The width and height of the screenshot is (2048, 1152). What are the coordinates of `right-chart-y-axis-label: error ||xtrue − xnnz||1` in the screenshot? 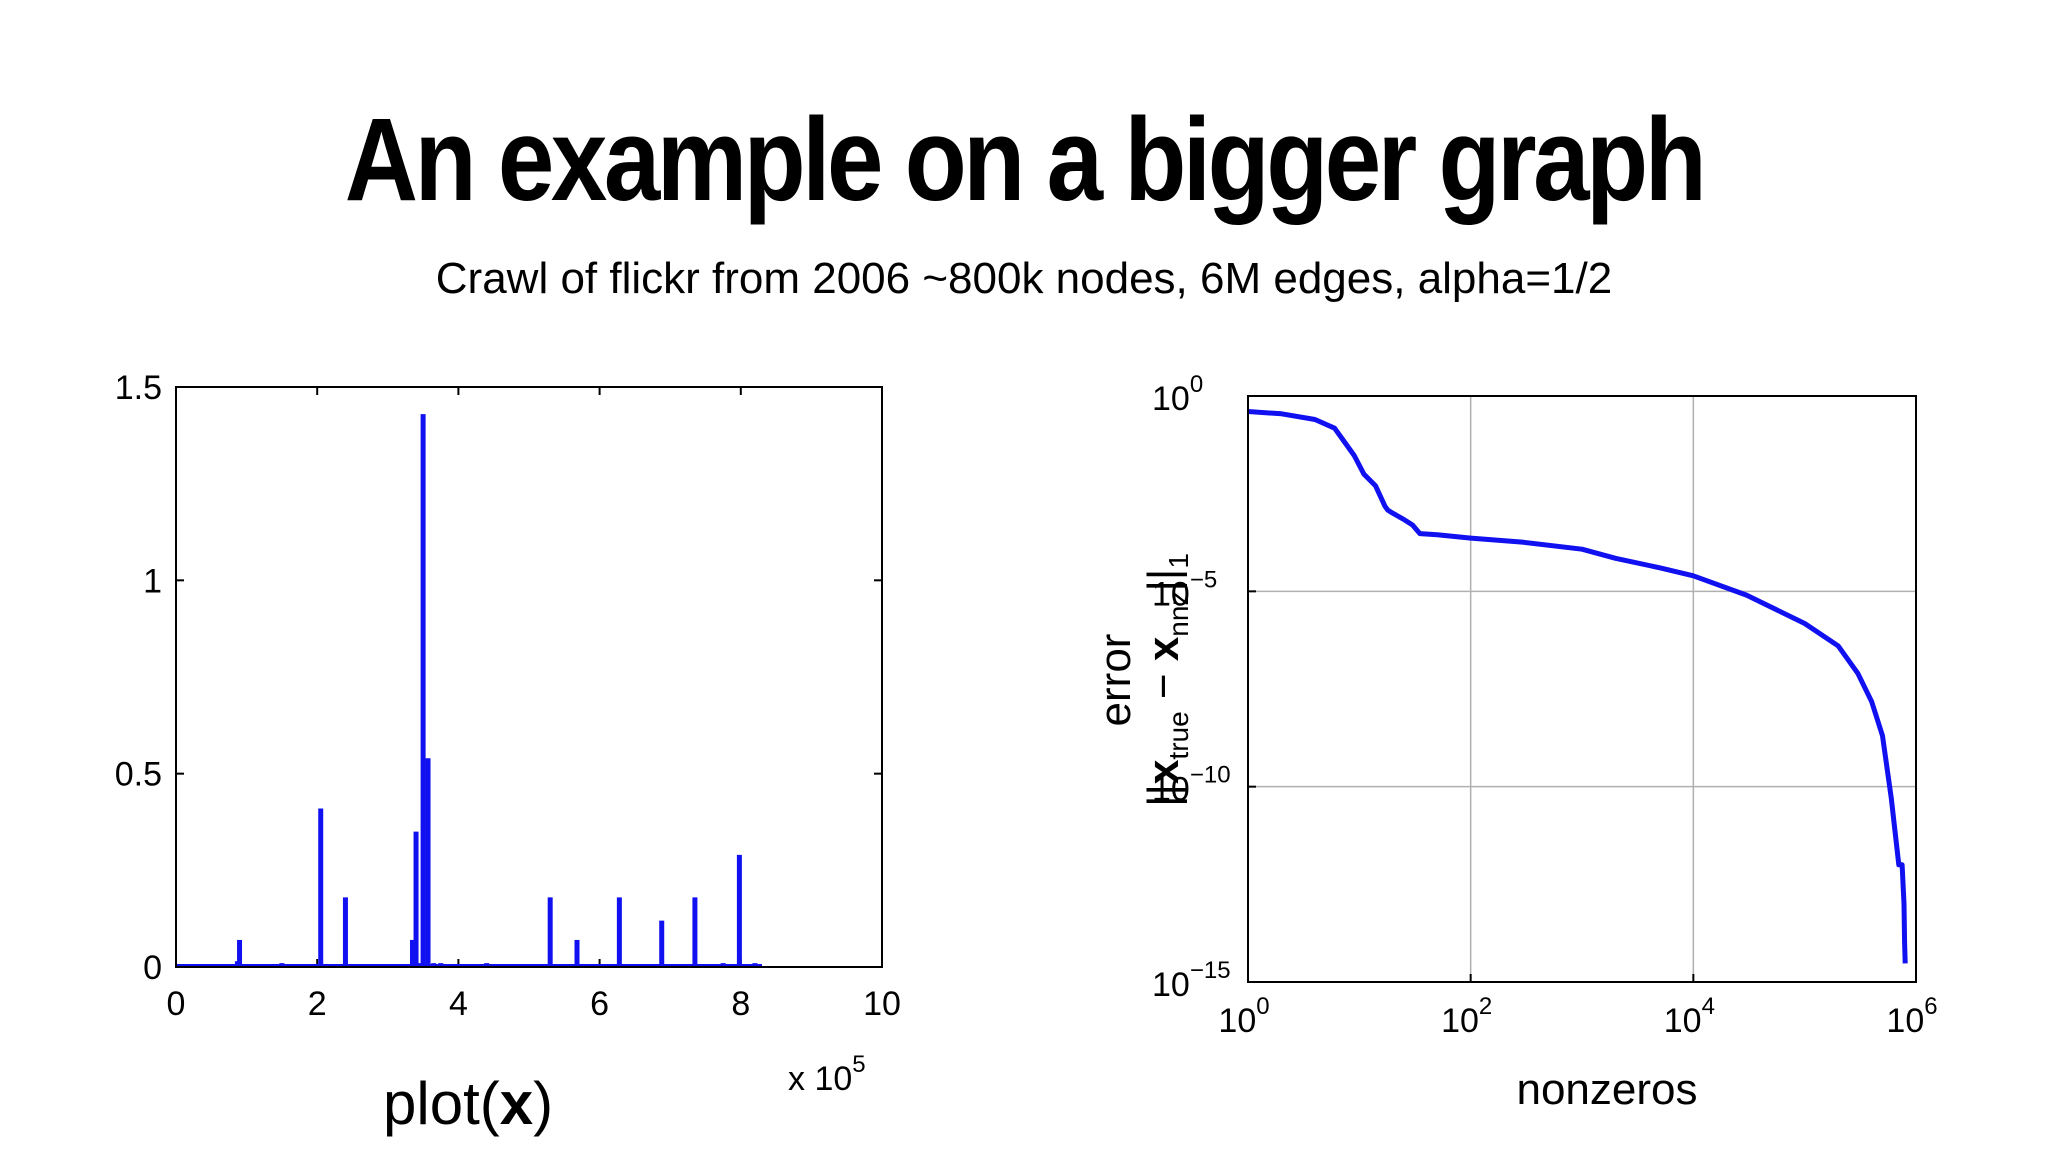 It's located at (1142, 680).